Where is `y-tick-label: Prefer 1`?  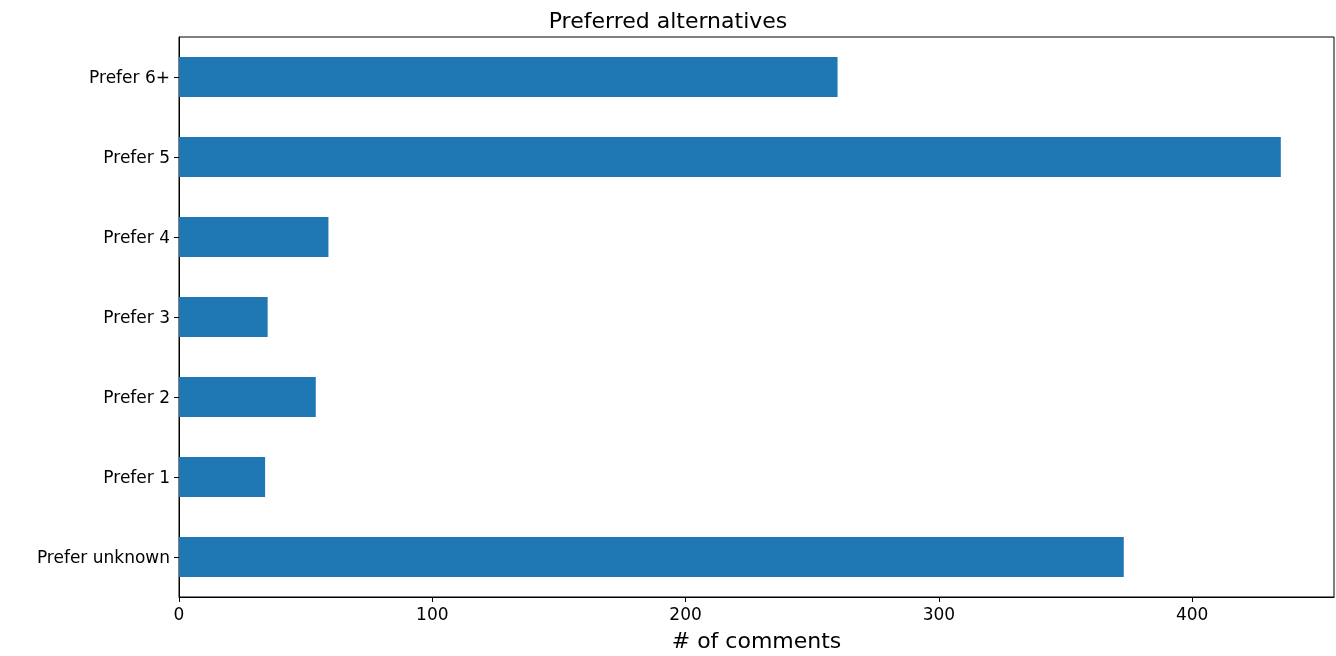 y-tick-label: Prefer 1 is located at coordinates (136, 477).